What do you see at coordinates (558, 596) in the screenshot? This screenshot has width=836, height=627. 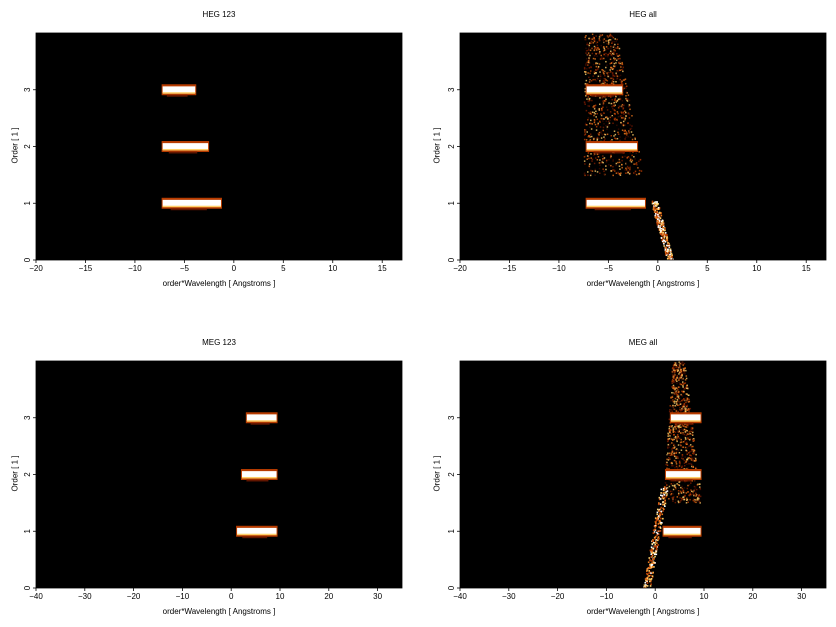 I see `x-tick-label: −20` at bounding box center [558, 596].